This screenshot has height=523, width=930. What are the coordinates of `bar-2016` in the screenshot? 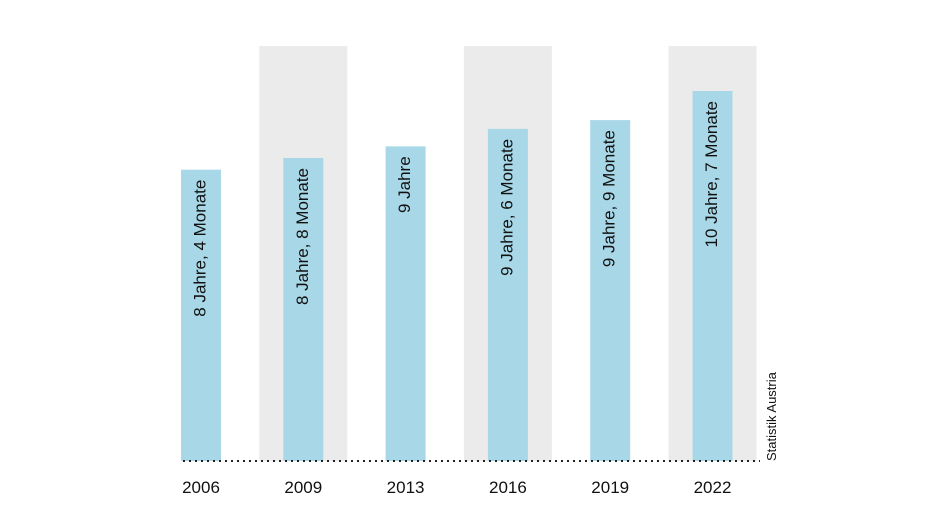 It's located at (507, 294).